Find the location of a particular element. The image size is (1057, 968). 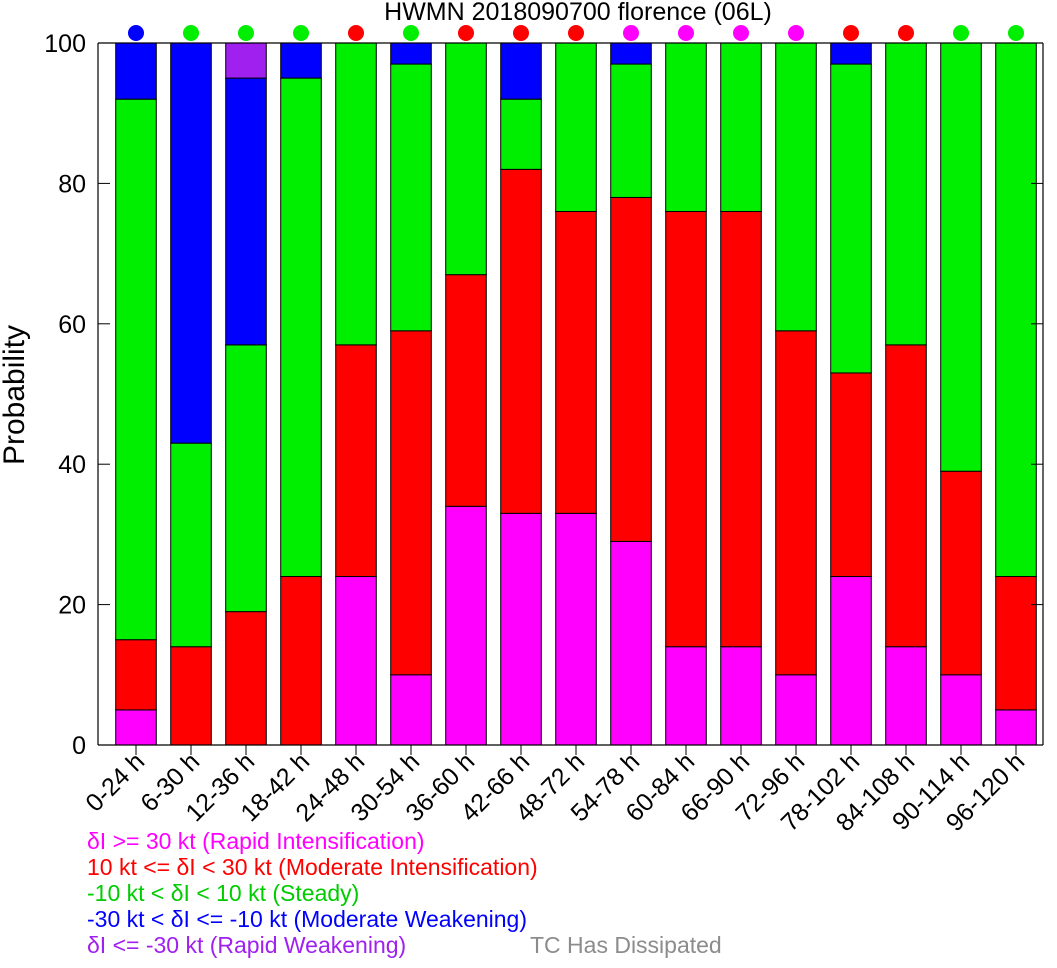

bar-segment-18-42h-s2 is located at coordinates (301, 327).